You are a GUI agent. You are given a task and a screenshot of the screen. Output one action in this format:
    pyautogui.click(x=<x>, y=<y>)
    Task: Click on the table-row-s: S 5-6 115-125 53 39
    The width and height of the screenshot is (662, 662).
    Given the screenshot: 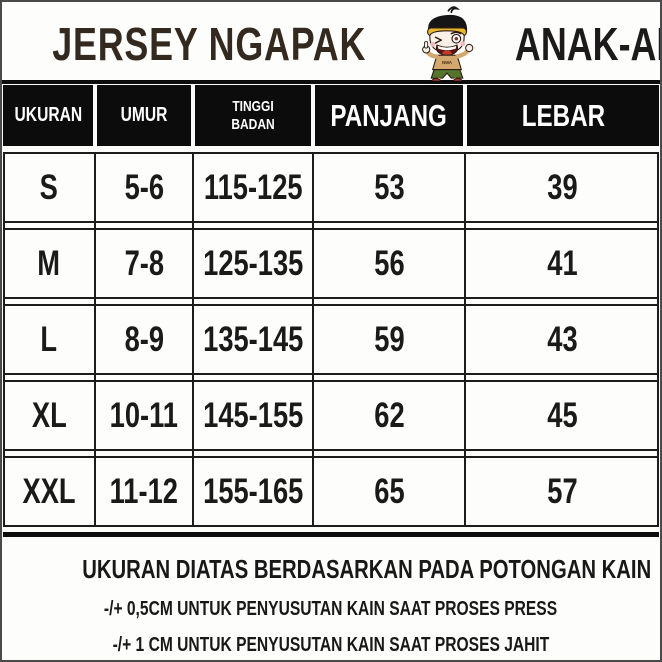 What is the action you would take?
    pyautogui.click(x=331, y=187)
    